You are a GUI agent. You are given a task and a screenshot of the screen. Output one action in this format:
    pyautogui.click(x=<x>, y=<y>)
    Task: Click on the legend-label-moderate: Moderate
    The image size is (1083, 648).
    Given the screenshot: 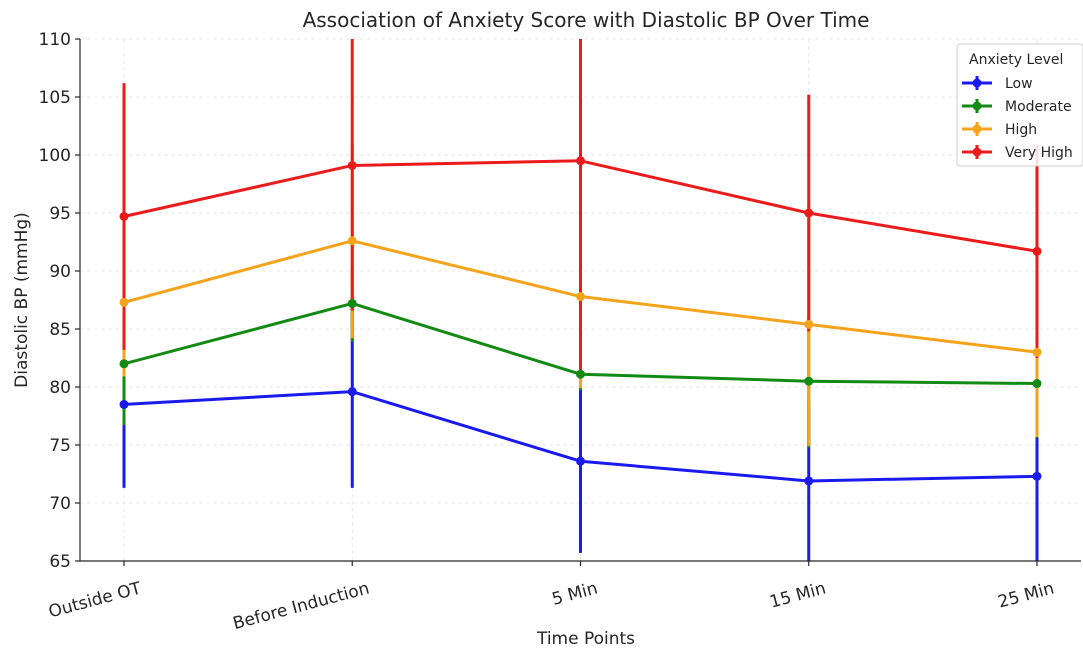 What is the action you would take?
    pyautogui.click(x=1038, y=107)
    